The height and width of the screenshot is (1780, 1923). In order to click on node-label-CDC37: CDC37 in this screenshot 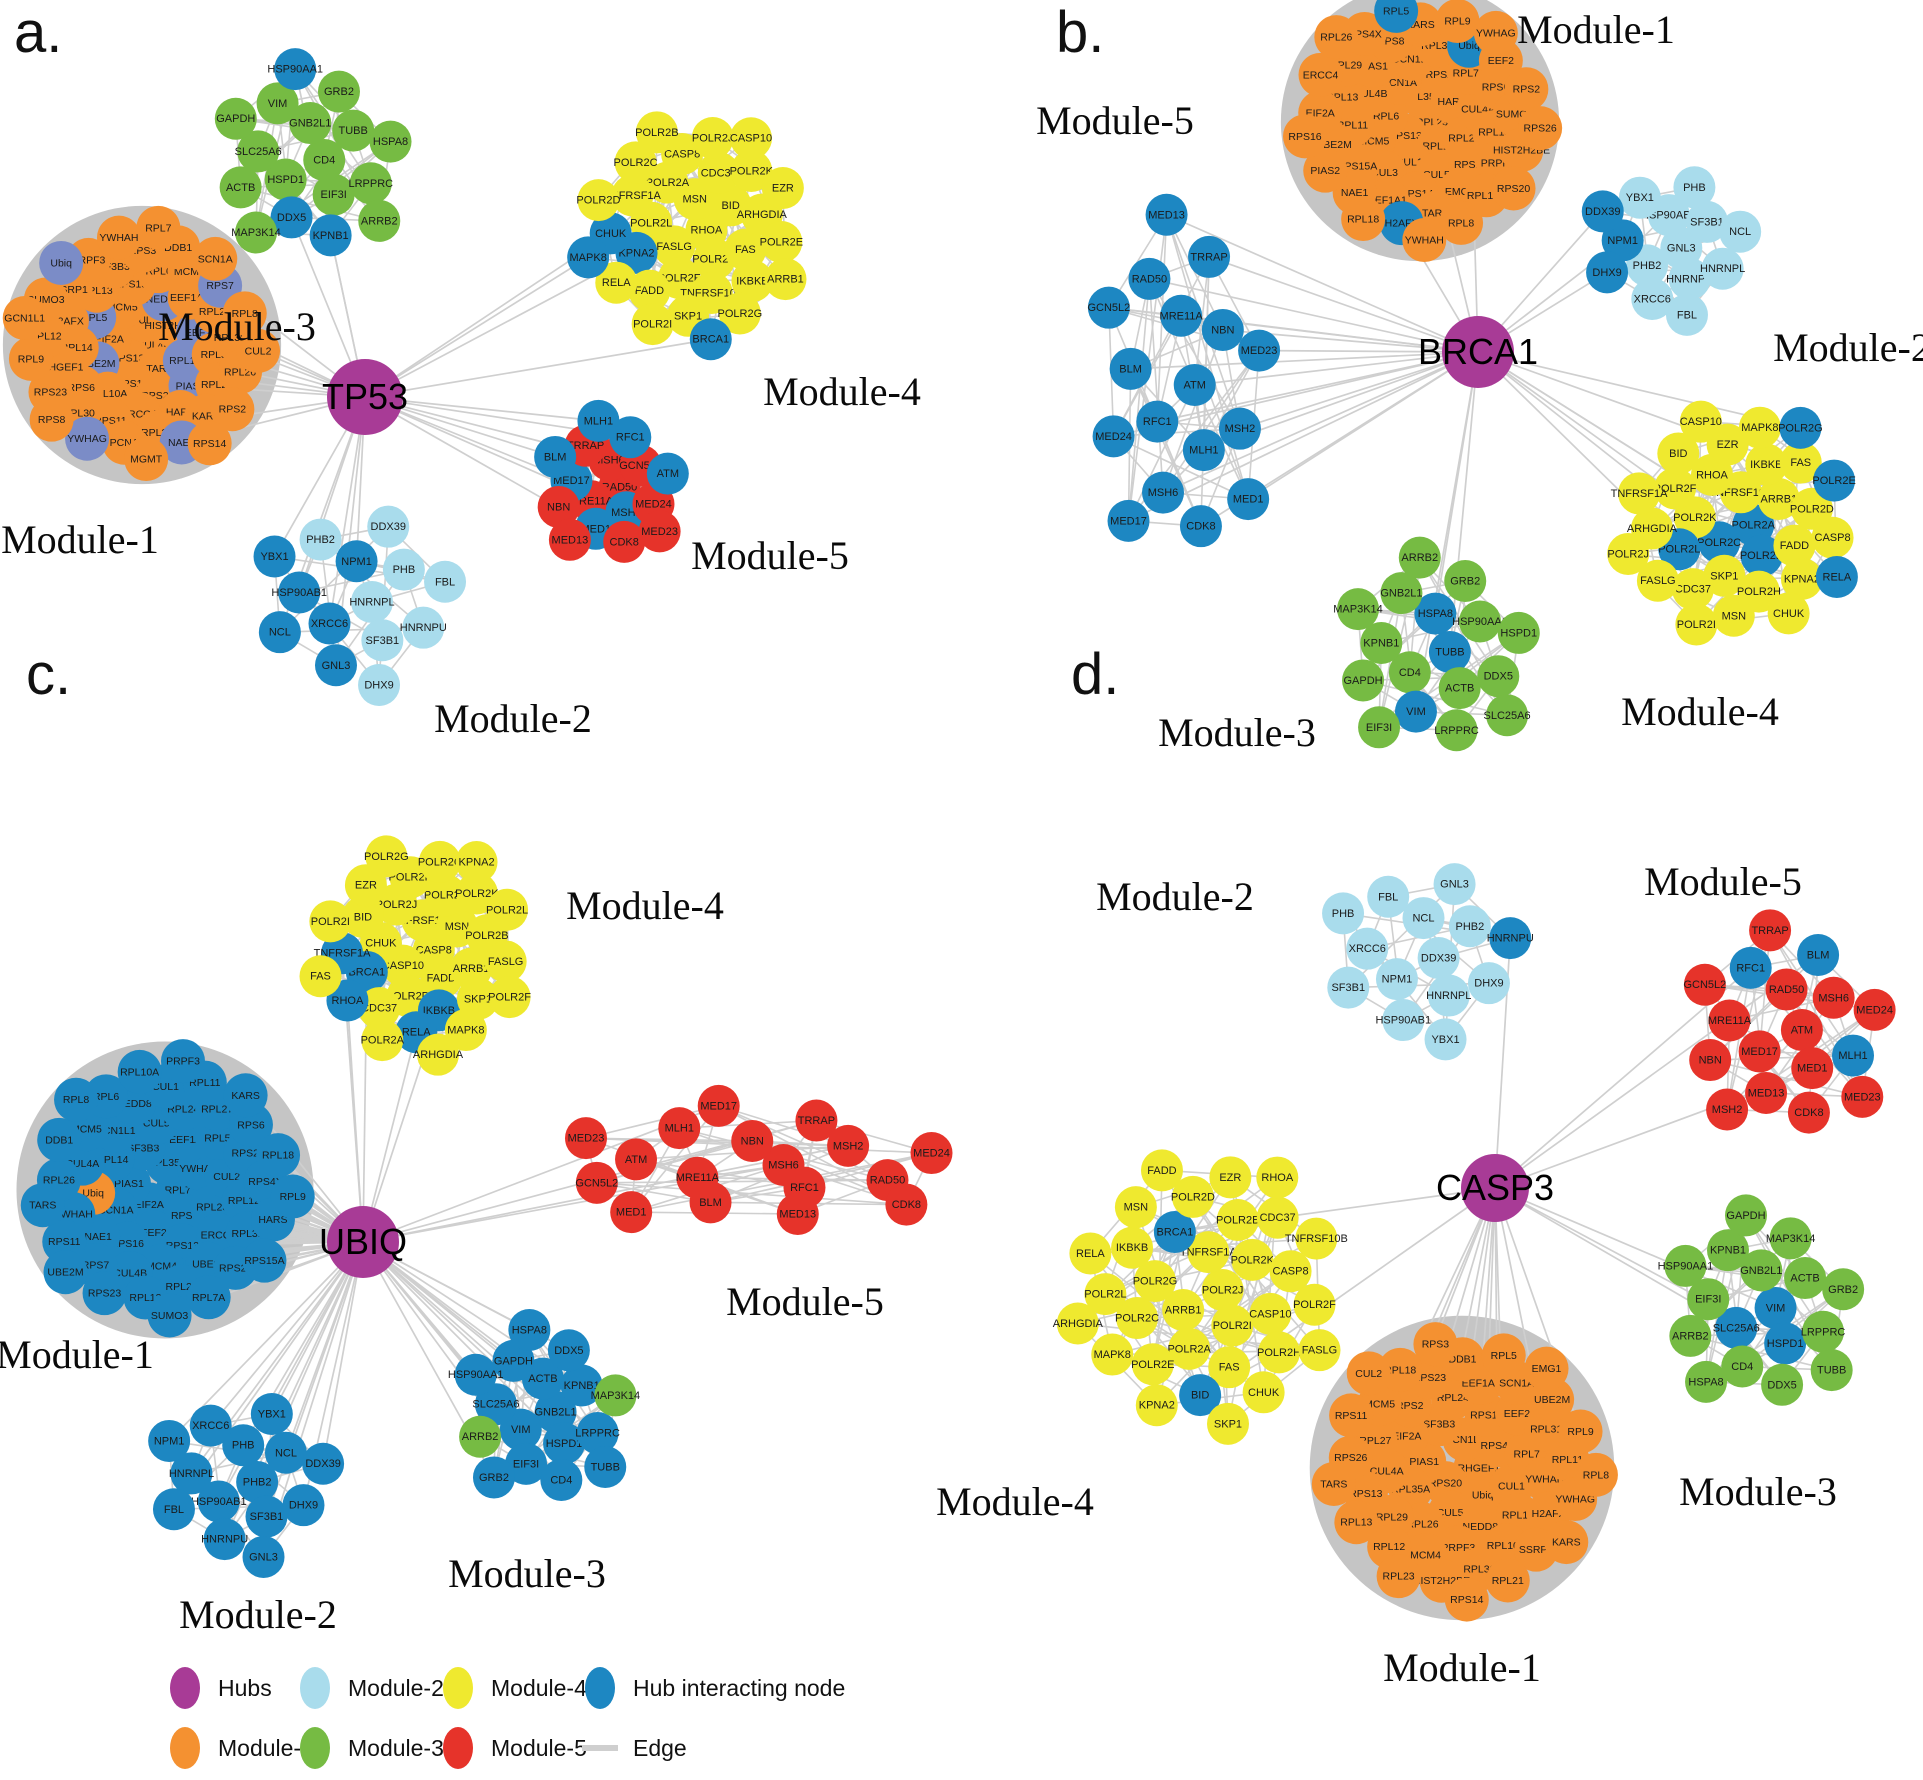, I will do `click(1693, 590)`.